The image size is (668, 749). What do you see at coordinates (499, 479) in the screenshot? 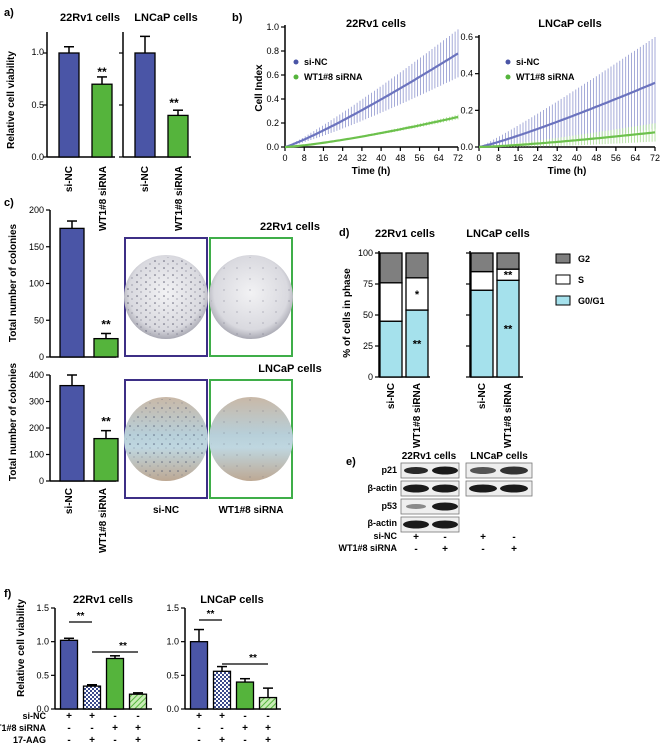
I see `blot-lncap` at bounding box center [499, 479].